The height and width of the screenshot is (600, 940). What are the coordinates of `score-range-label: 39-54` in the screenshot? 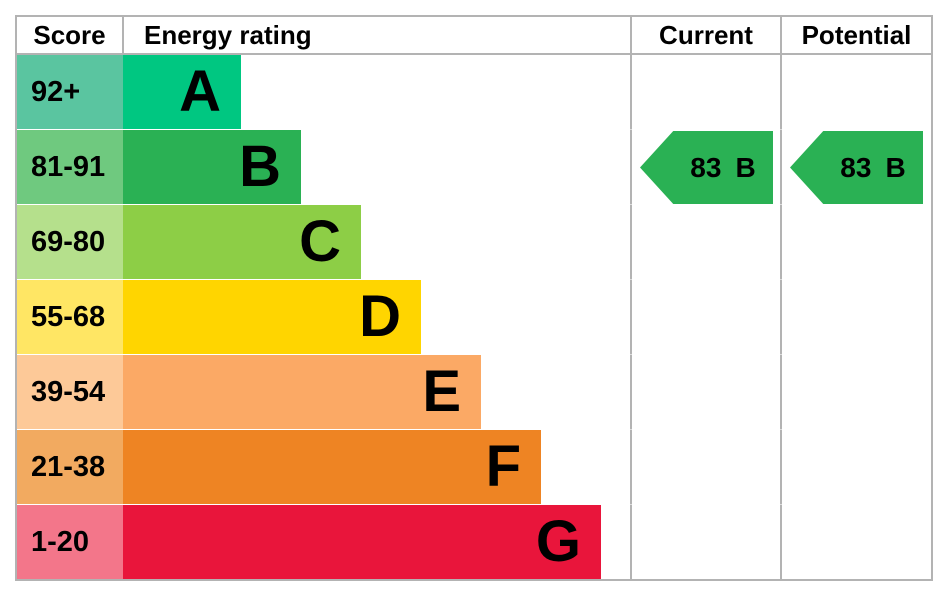 It's located at (68, 391).